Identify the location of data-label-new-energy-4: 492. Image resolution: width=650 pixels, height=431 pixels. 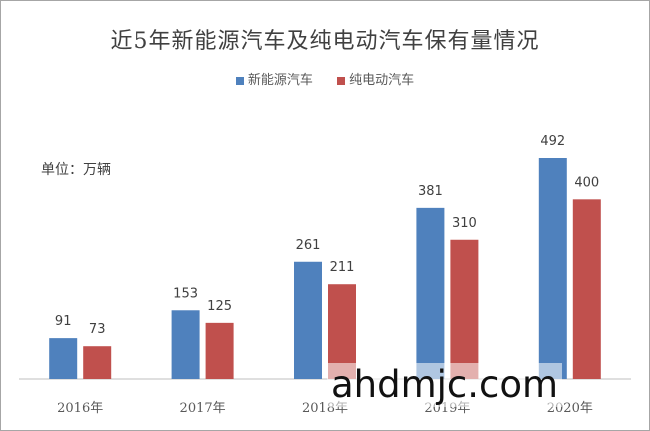
(552, 141).